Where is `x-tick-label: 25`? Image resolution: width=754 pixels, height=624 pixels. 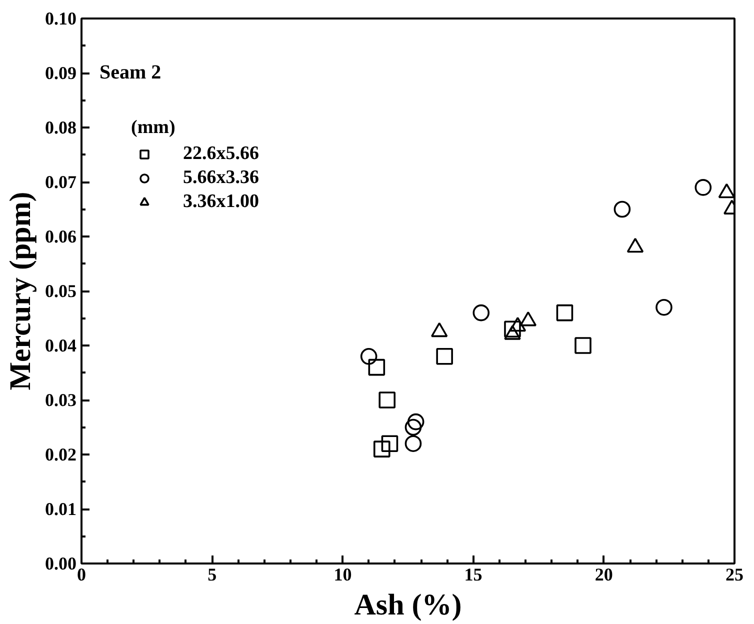 x-tick-label: 25 is located at coordinates (735, 574).